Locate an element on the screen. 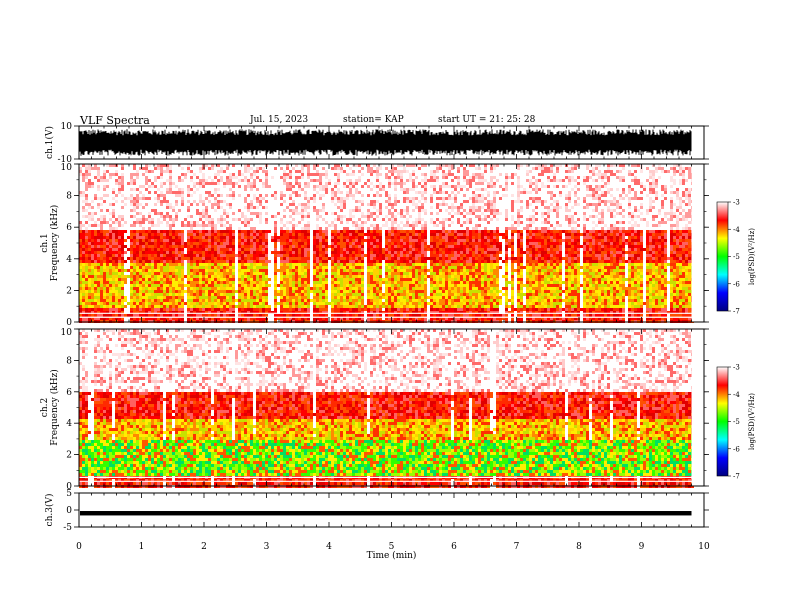  chart-title: VLF Spectra is located at coordinates (115, 120).